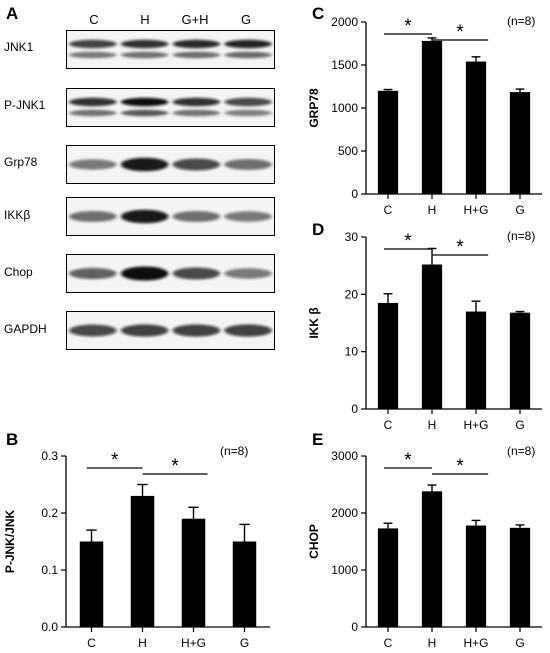 Image resolution: width=550 pixels, height=653 pixels. I want to click on lane-label-c: C, so click(94, 19).